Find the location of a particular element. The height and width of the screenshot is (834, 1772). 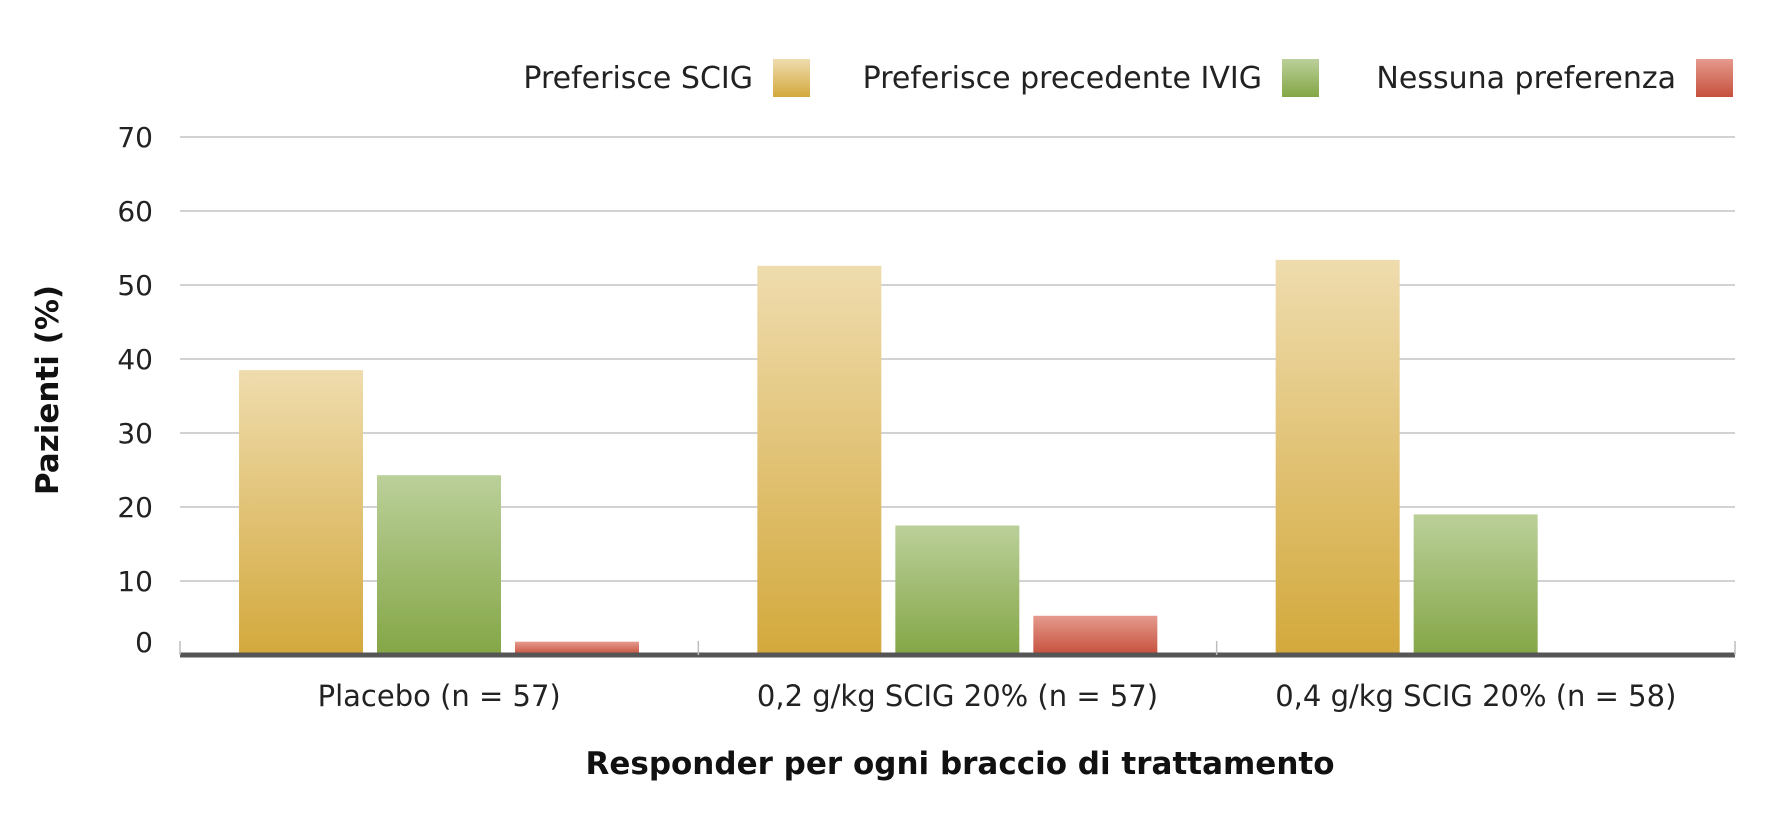

x-axis is located at coordinates (957, 649).